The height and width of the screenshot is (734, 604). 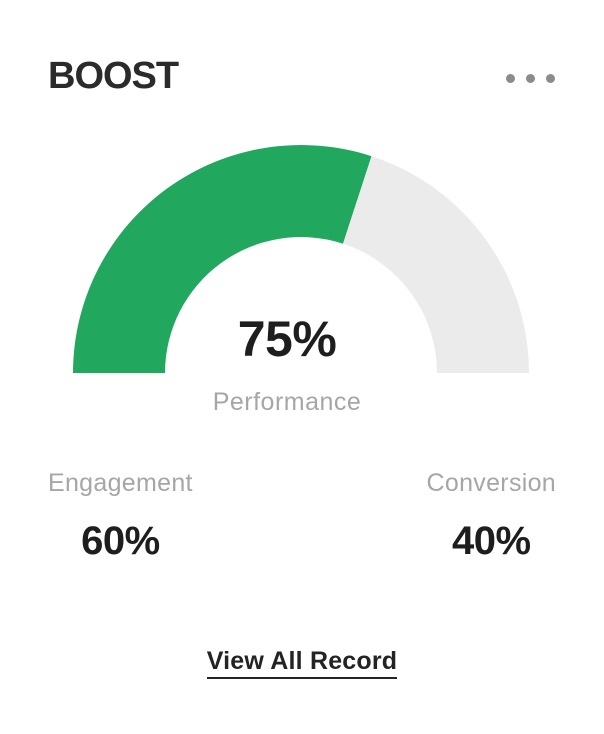 I want to click on ellipsis-icon, so click(x=530, y=78).